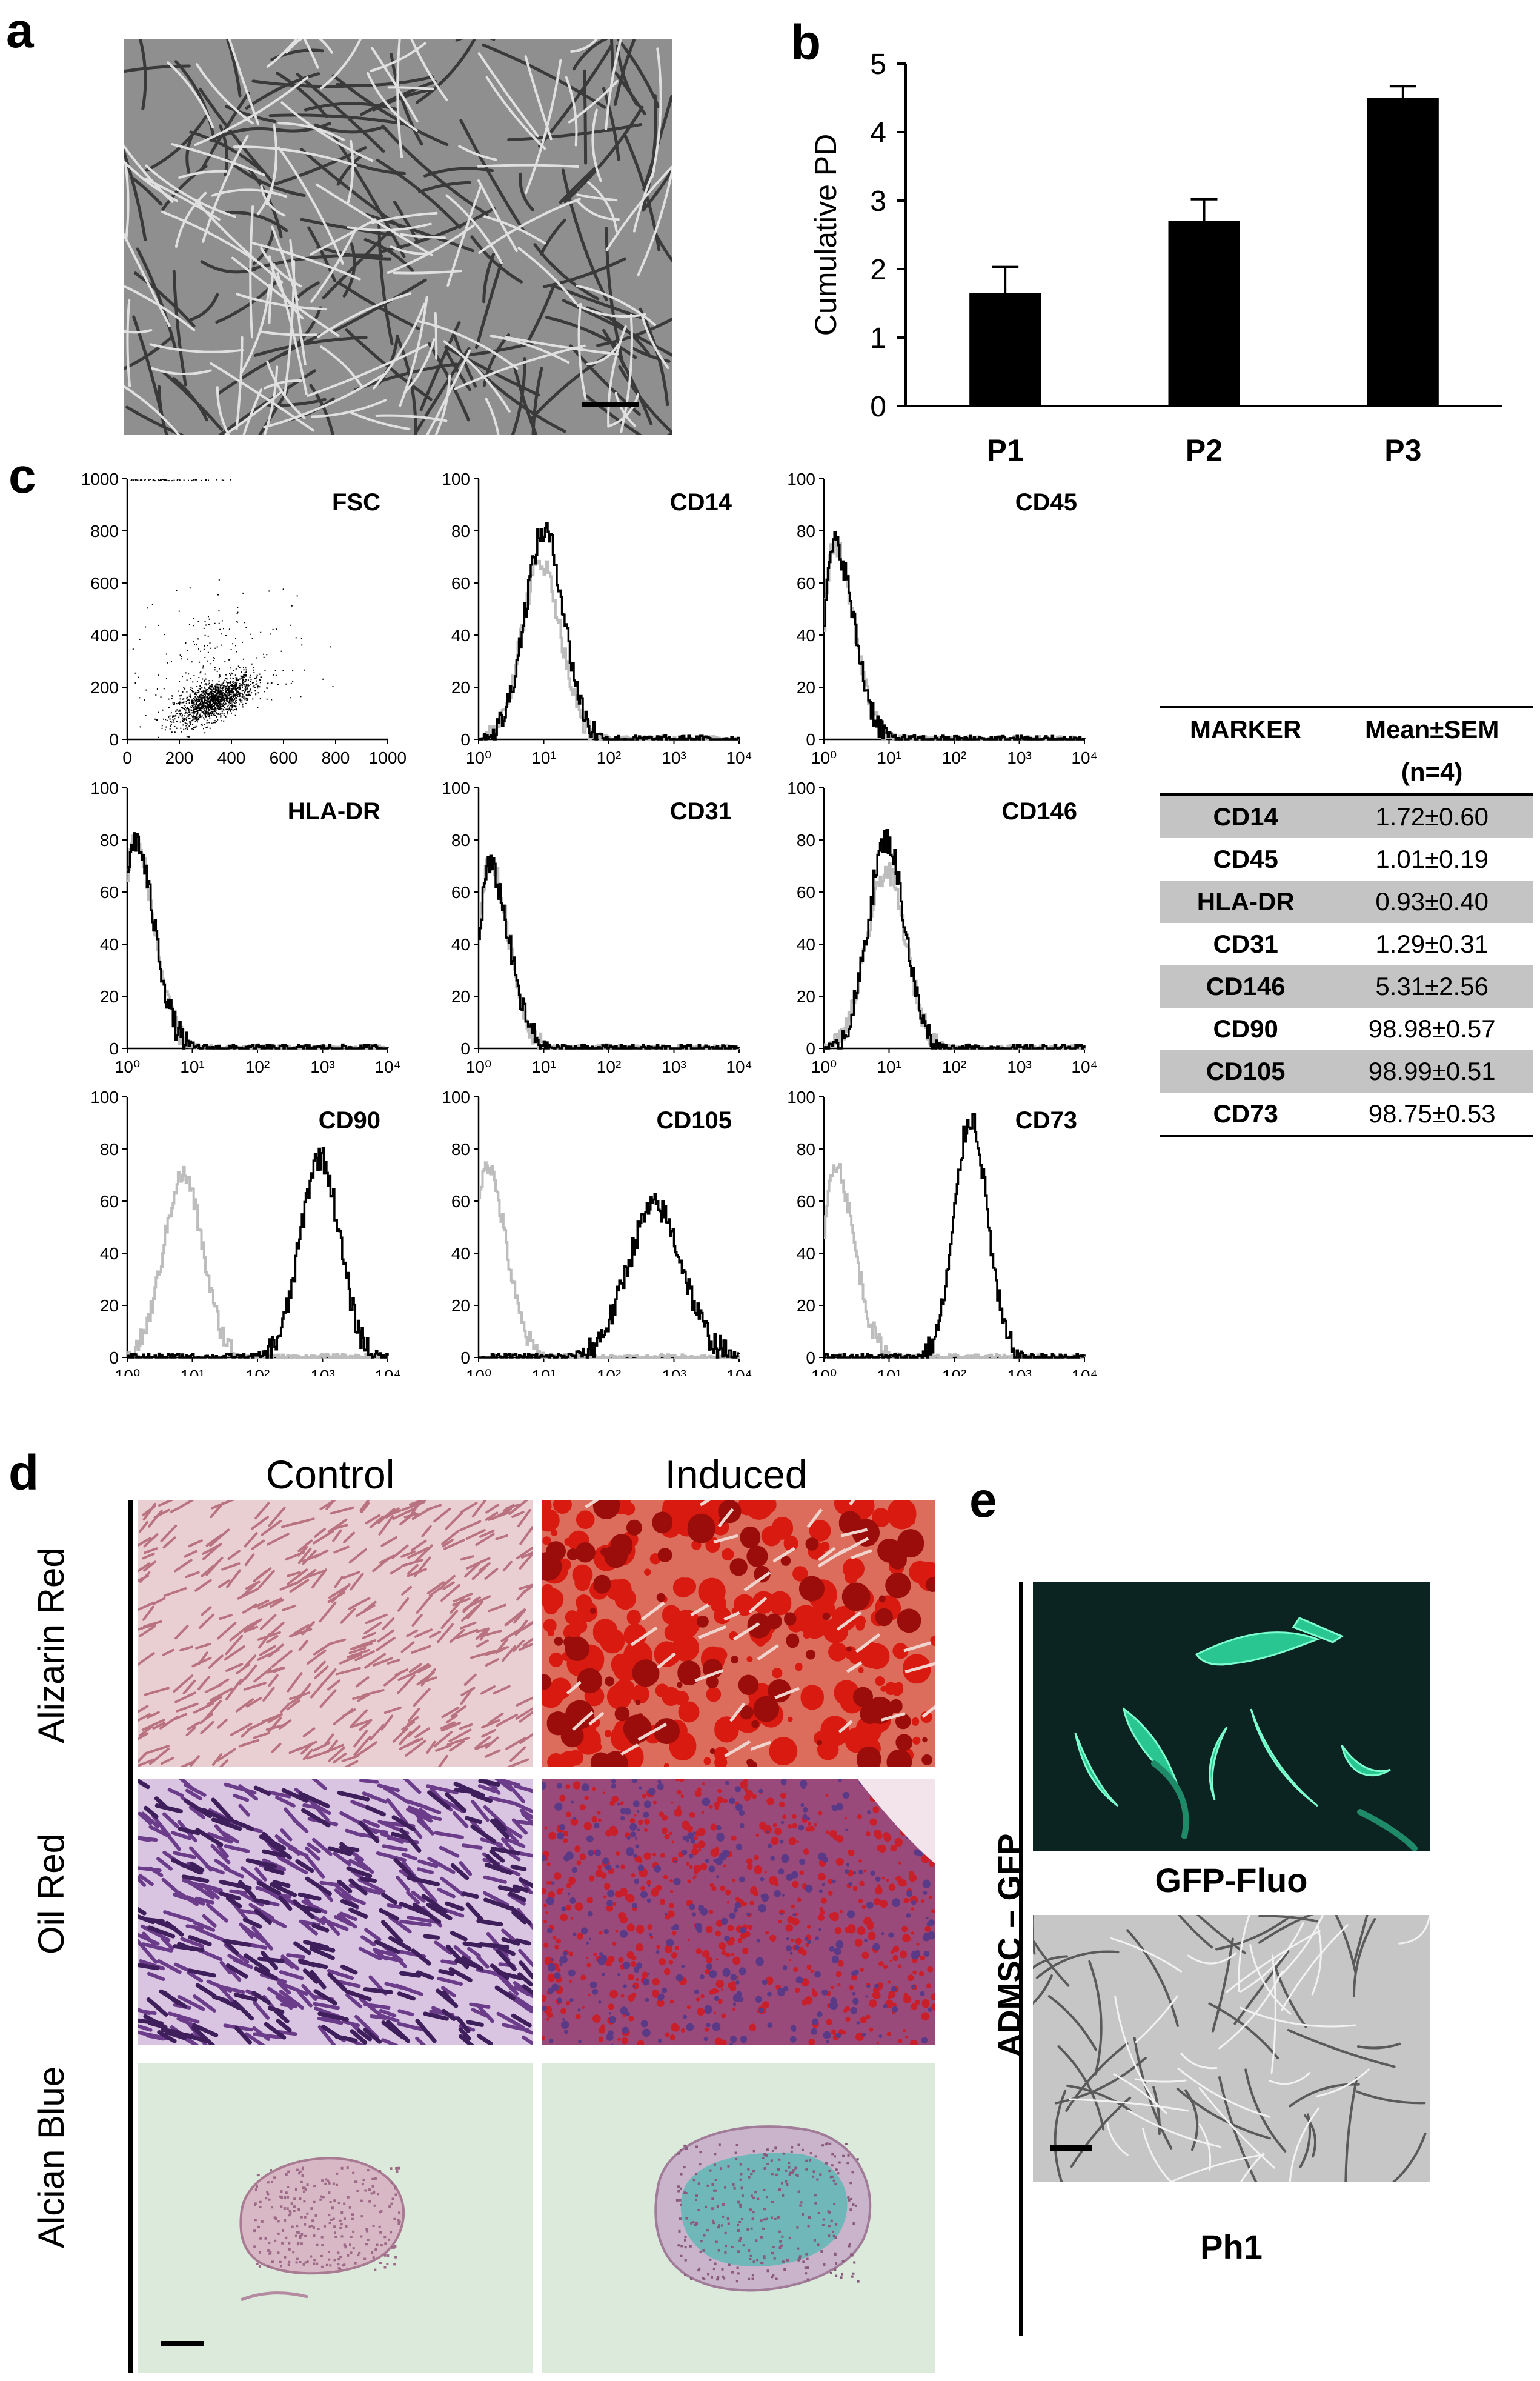  Describe the element at coordinates (1432, 986) in the screenshot. I see `marker-value-cell: 5.31±2.56` at that location.